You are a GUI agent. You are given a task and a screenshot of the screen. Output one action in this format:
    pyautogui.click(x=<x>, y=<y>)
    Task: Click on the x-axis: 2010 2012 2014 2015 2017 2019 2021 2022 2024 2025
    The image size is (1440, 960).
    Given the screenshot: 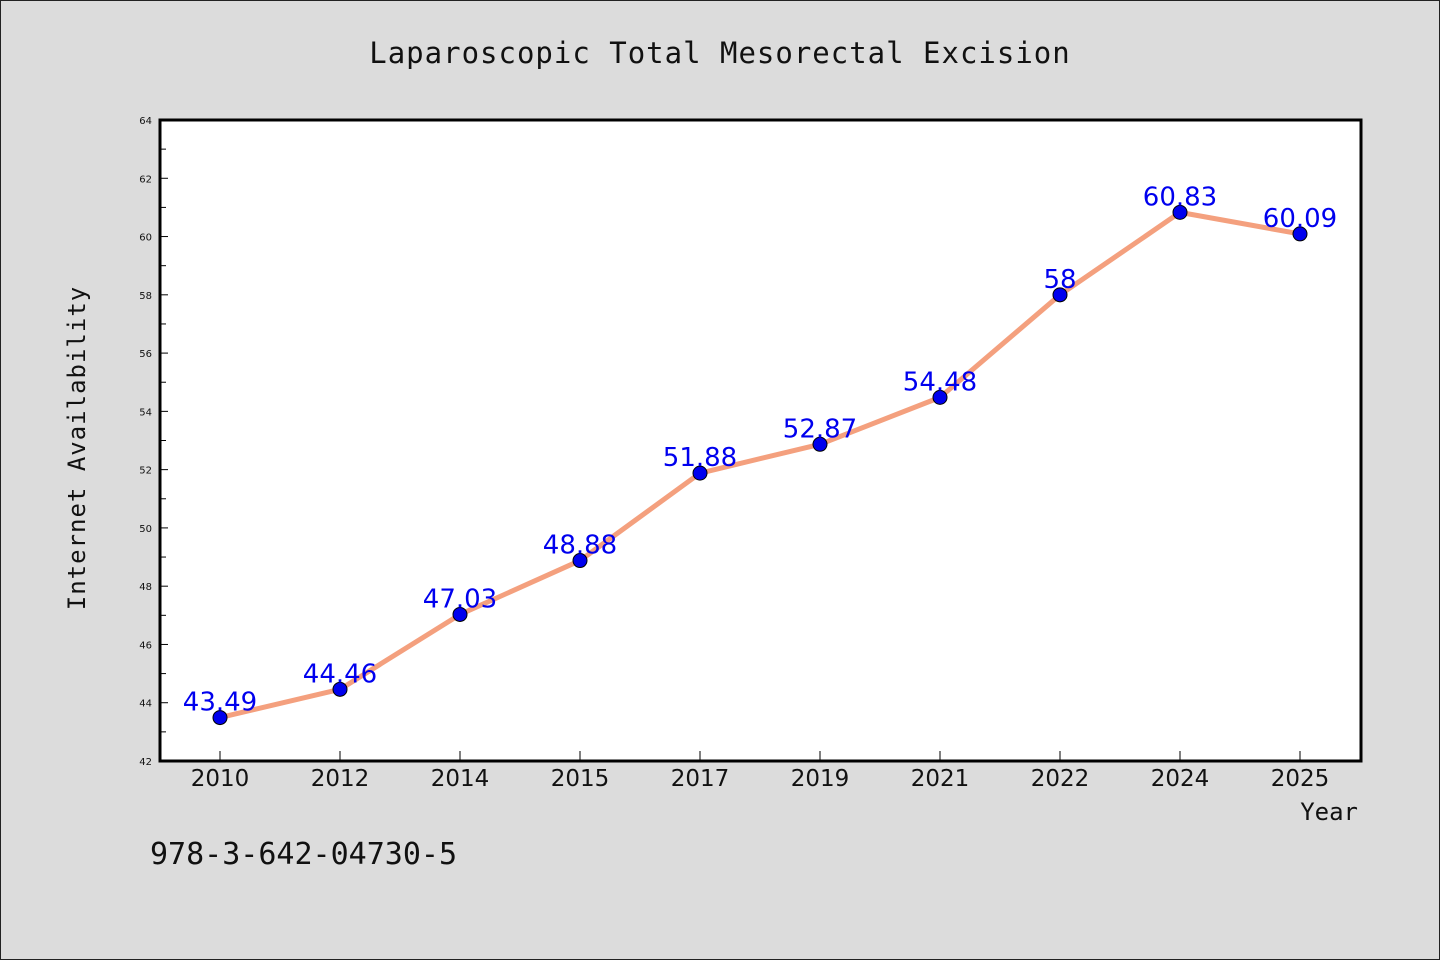 What is the action you would take?
    pyautogui.click(x=760, y=771)
    